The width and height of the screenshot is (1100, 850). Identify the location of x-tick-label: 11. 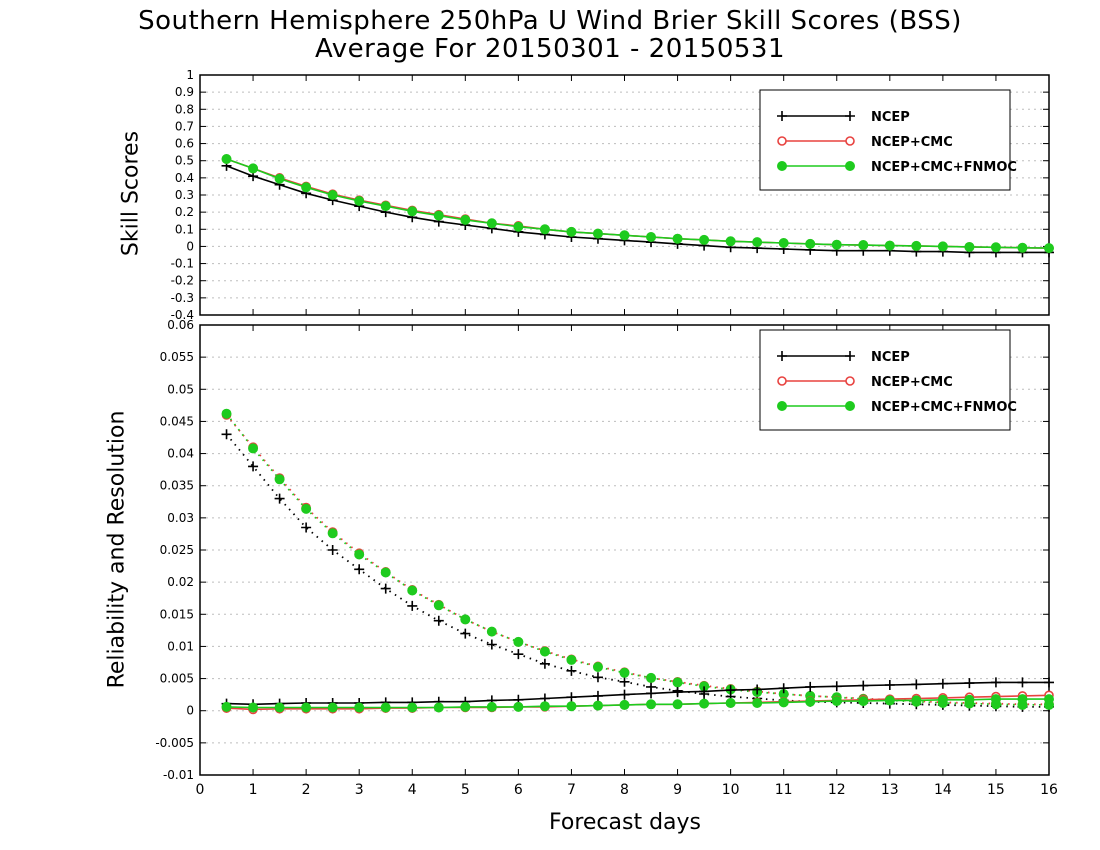
(784, 790).